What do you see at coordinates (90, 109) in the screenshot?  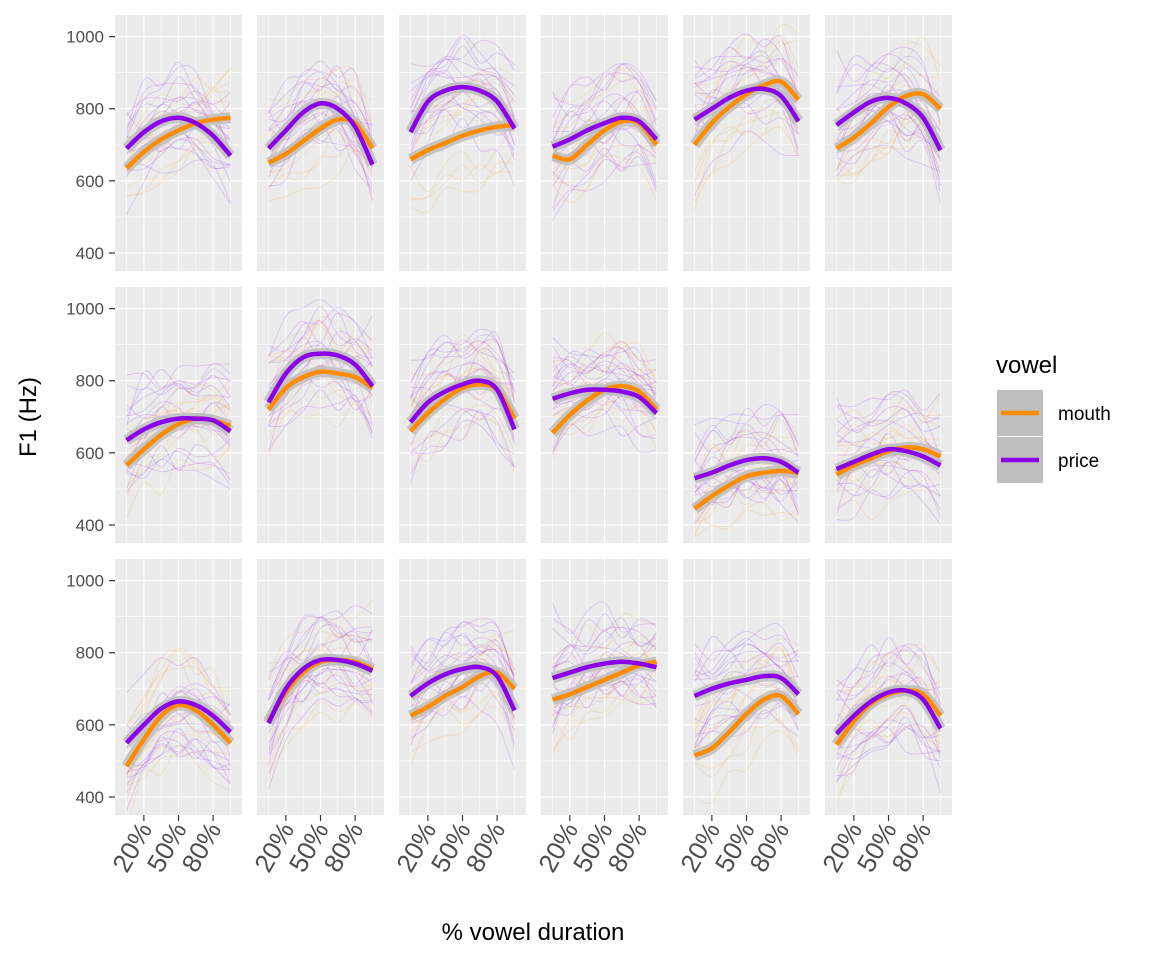 I see `y-tick-label: 800` at bounding box center [90, 109].